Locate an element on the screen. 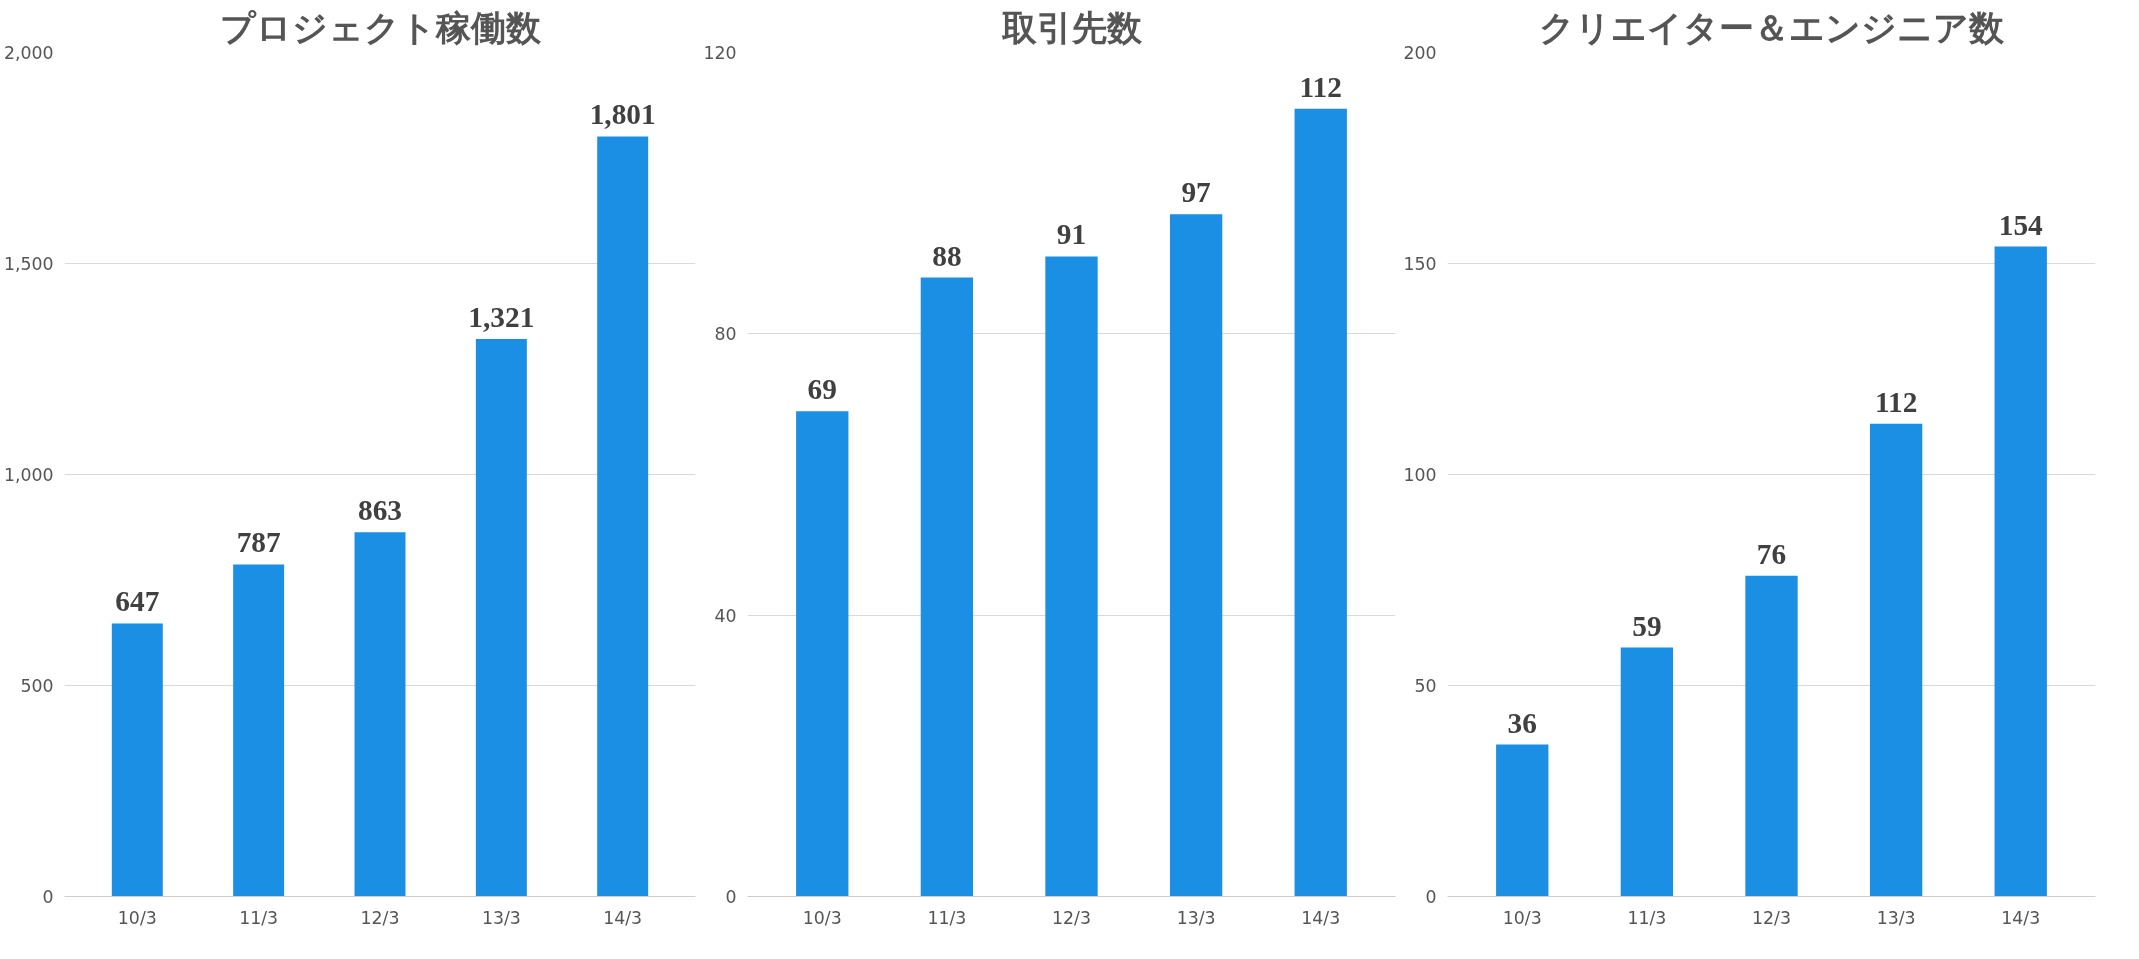 Image resolution: width=2139 pixels, height=959 pixels. y-tick-label: 100 is located at coordinates (1420, 475).